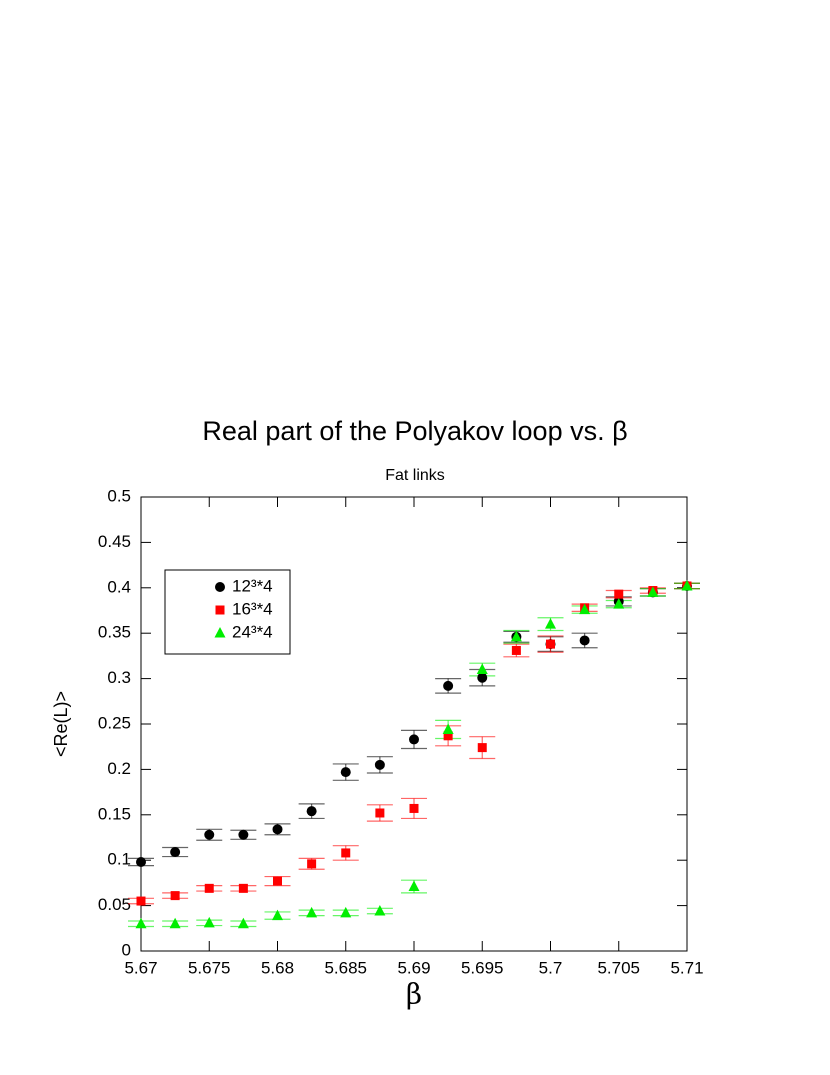 The width and height of the screenshot is (830, 1075). I want to click on x-axis-label: β, so click(414, 994).